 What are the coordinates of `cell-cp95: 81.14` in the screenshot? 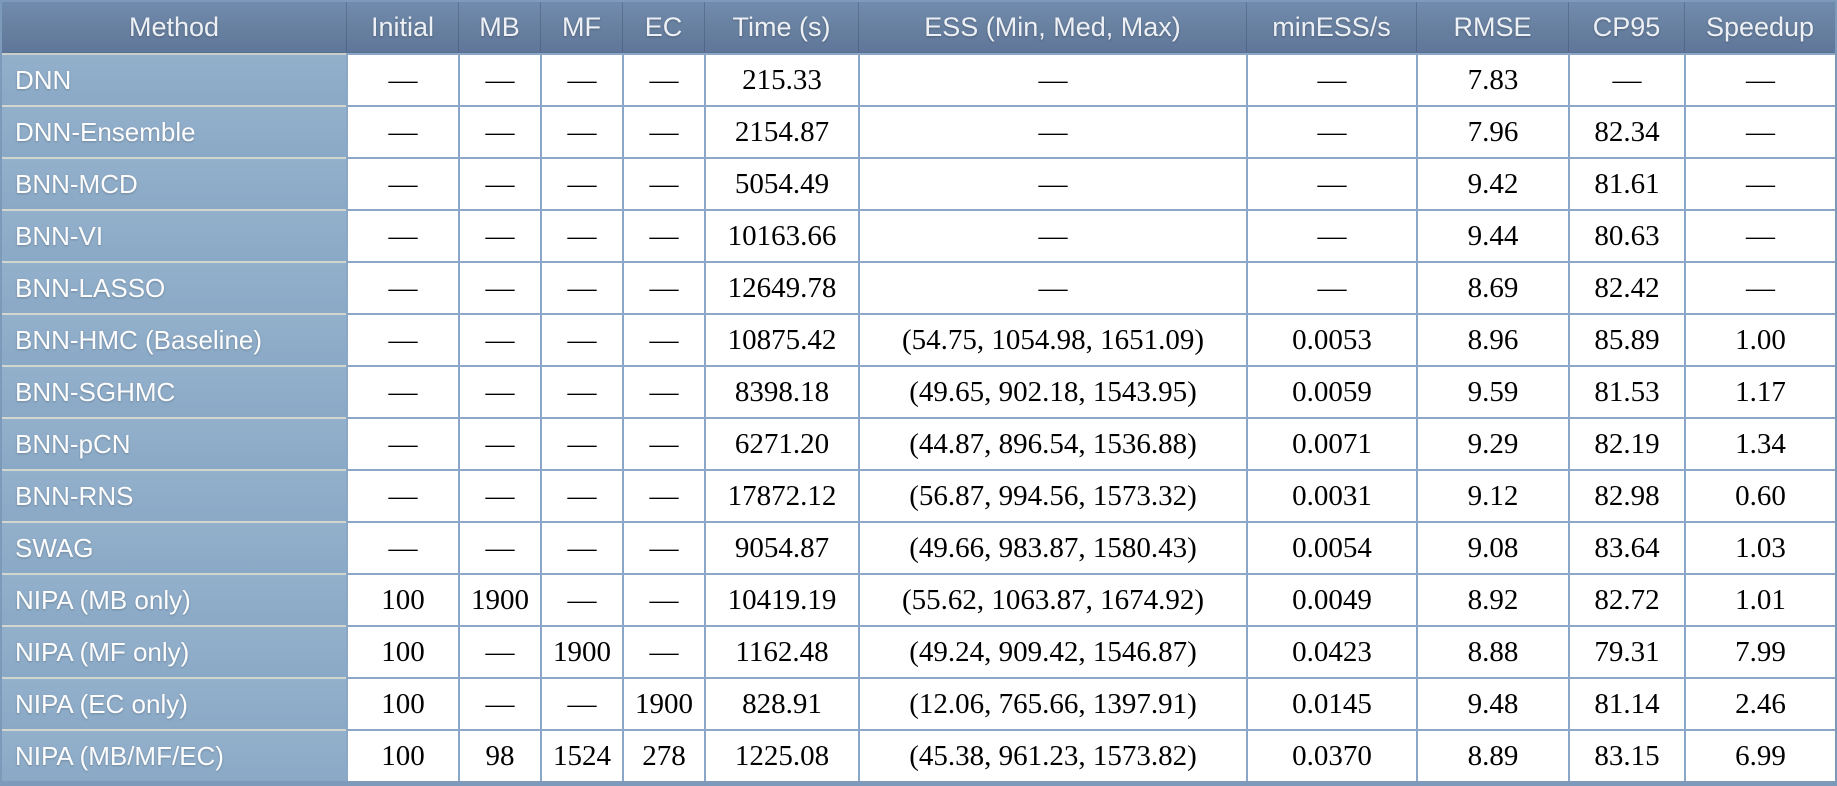 It's located at (1626, 703).